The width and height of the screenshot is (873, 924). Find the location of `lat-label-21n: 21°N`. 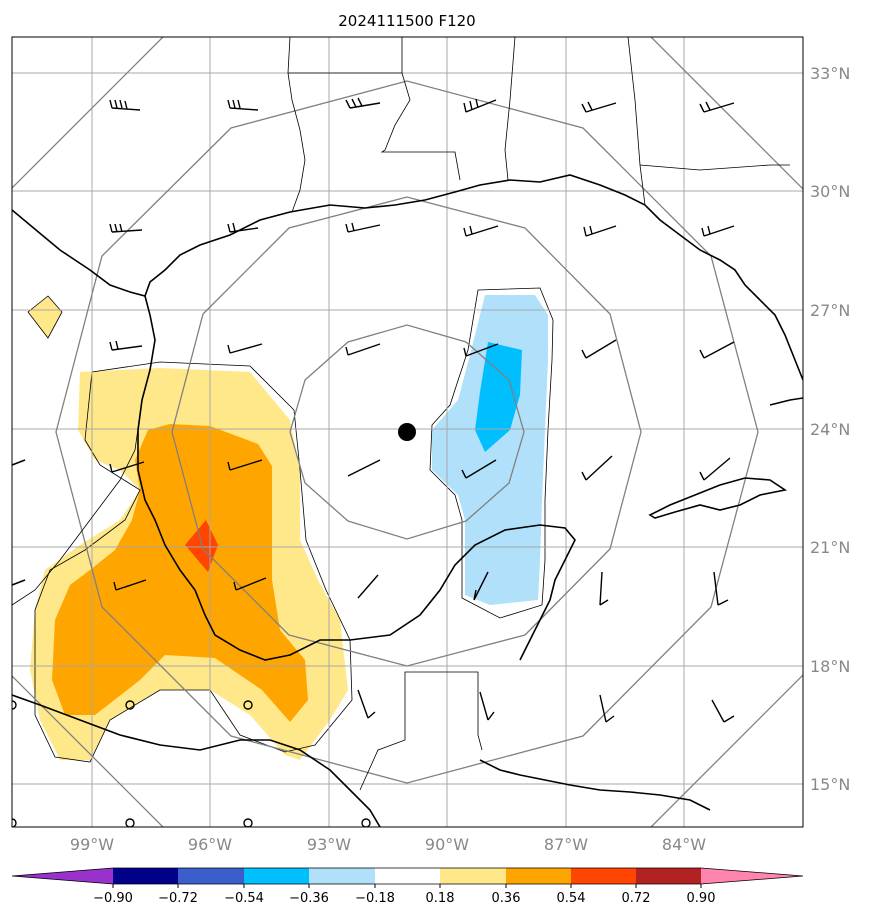

lat-label-21n: 21°N is located at coordinates (830, 547).